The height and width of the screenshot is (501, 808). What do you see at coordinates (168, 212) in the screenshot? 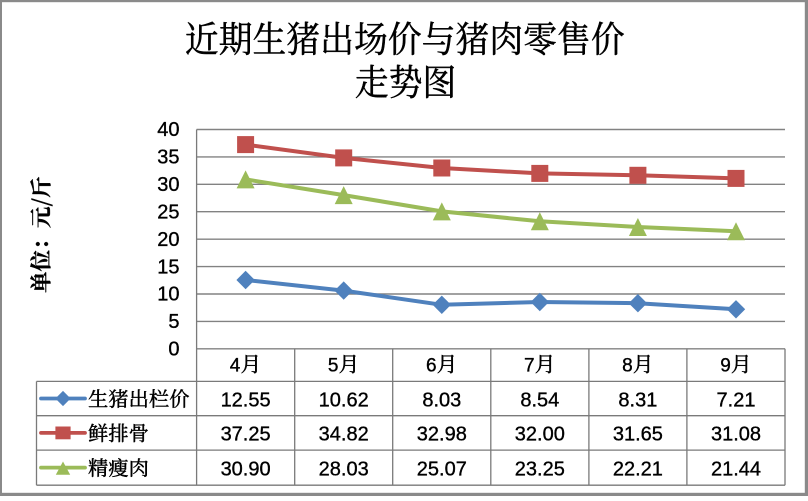
I see `svg-text: 25` at bounding box center [168, 212].